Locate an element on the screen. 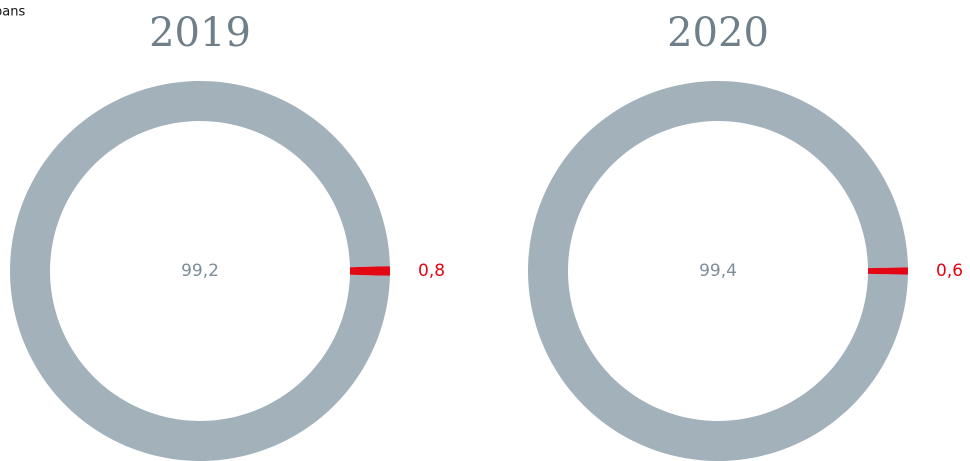 The image size is (970, 461). caption: pans is located at coordinates (12, 12).